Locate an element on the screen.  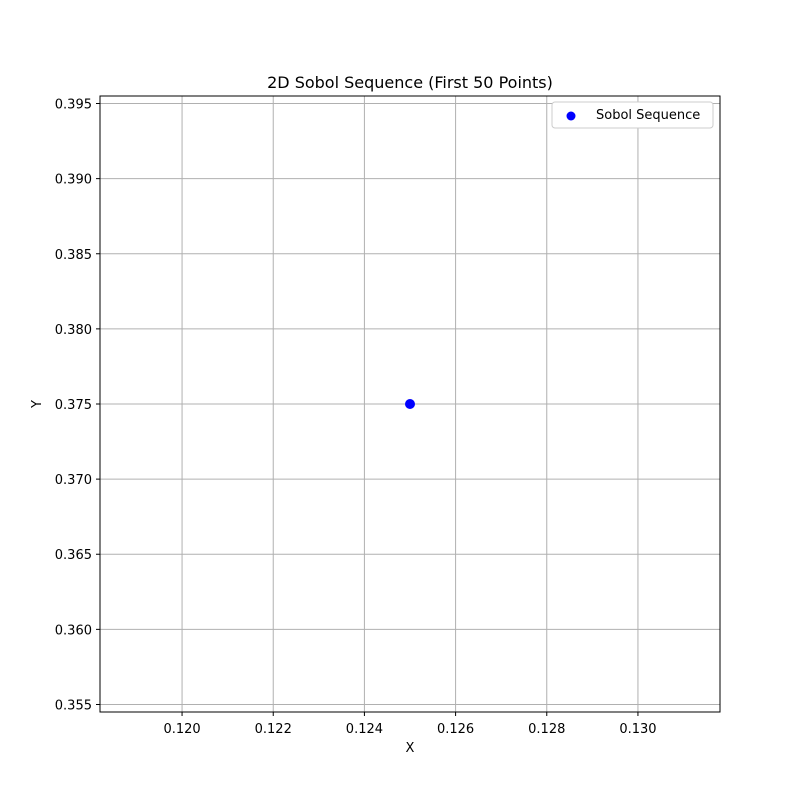
legend: Sobol Sequence is located at coordinates (632, 115).